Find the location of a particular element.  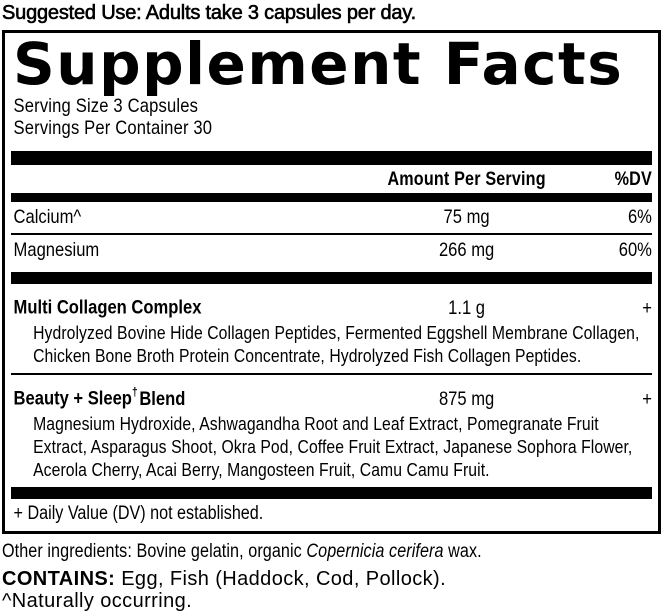

divider-medium is located at coordinates (331, 373).